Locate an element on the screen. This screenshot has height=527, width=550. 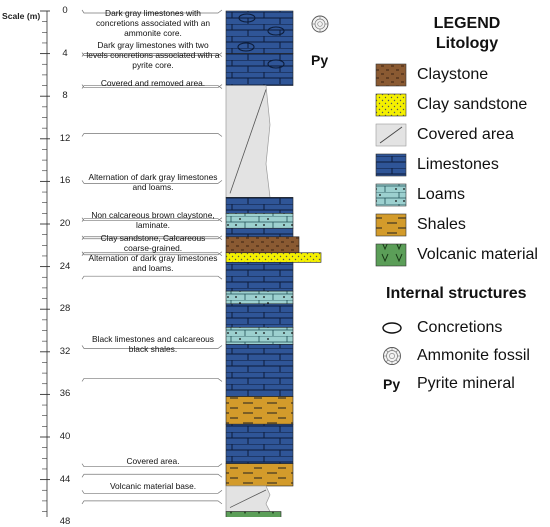
unit-17-volcanic is located at coordinates (253, 514).